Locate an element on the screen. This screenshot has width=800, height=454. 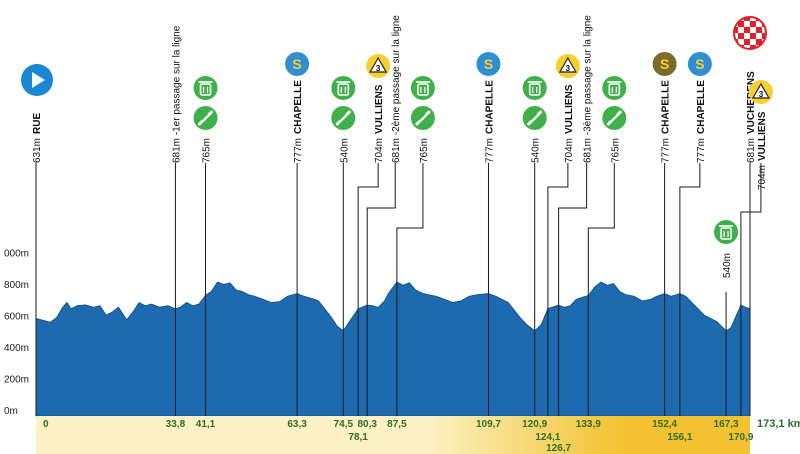
play-glyph is located at coordinates (38, 80).